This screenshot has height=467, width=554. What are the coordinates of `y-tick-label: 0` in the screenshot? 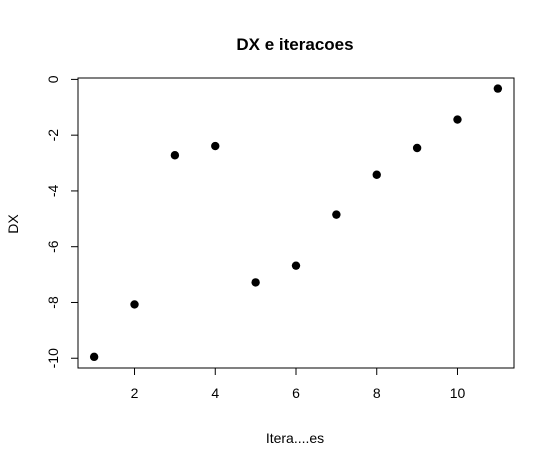 It's located at (53, 79).